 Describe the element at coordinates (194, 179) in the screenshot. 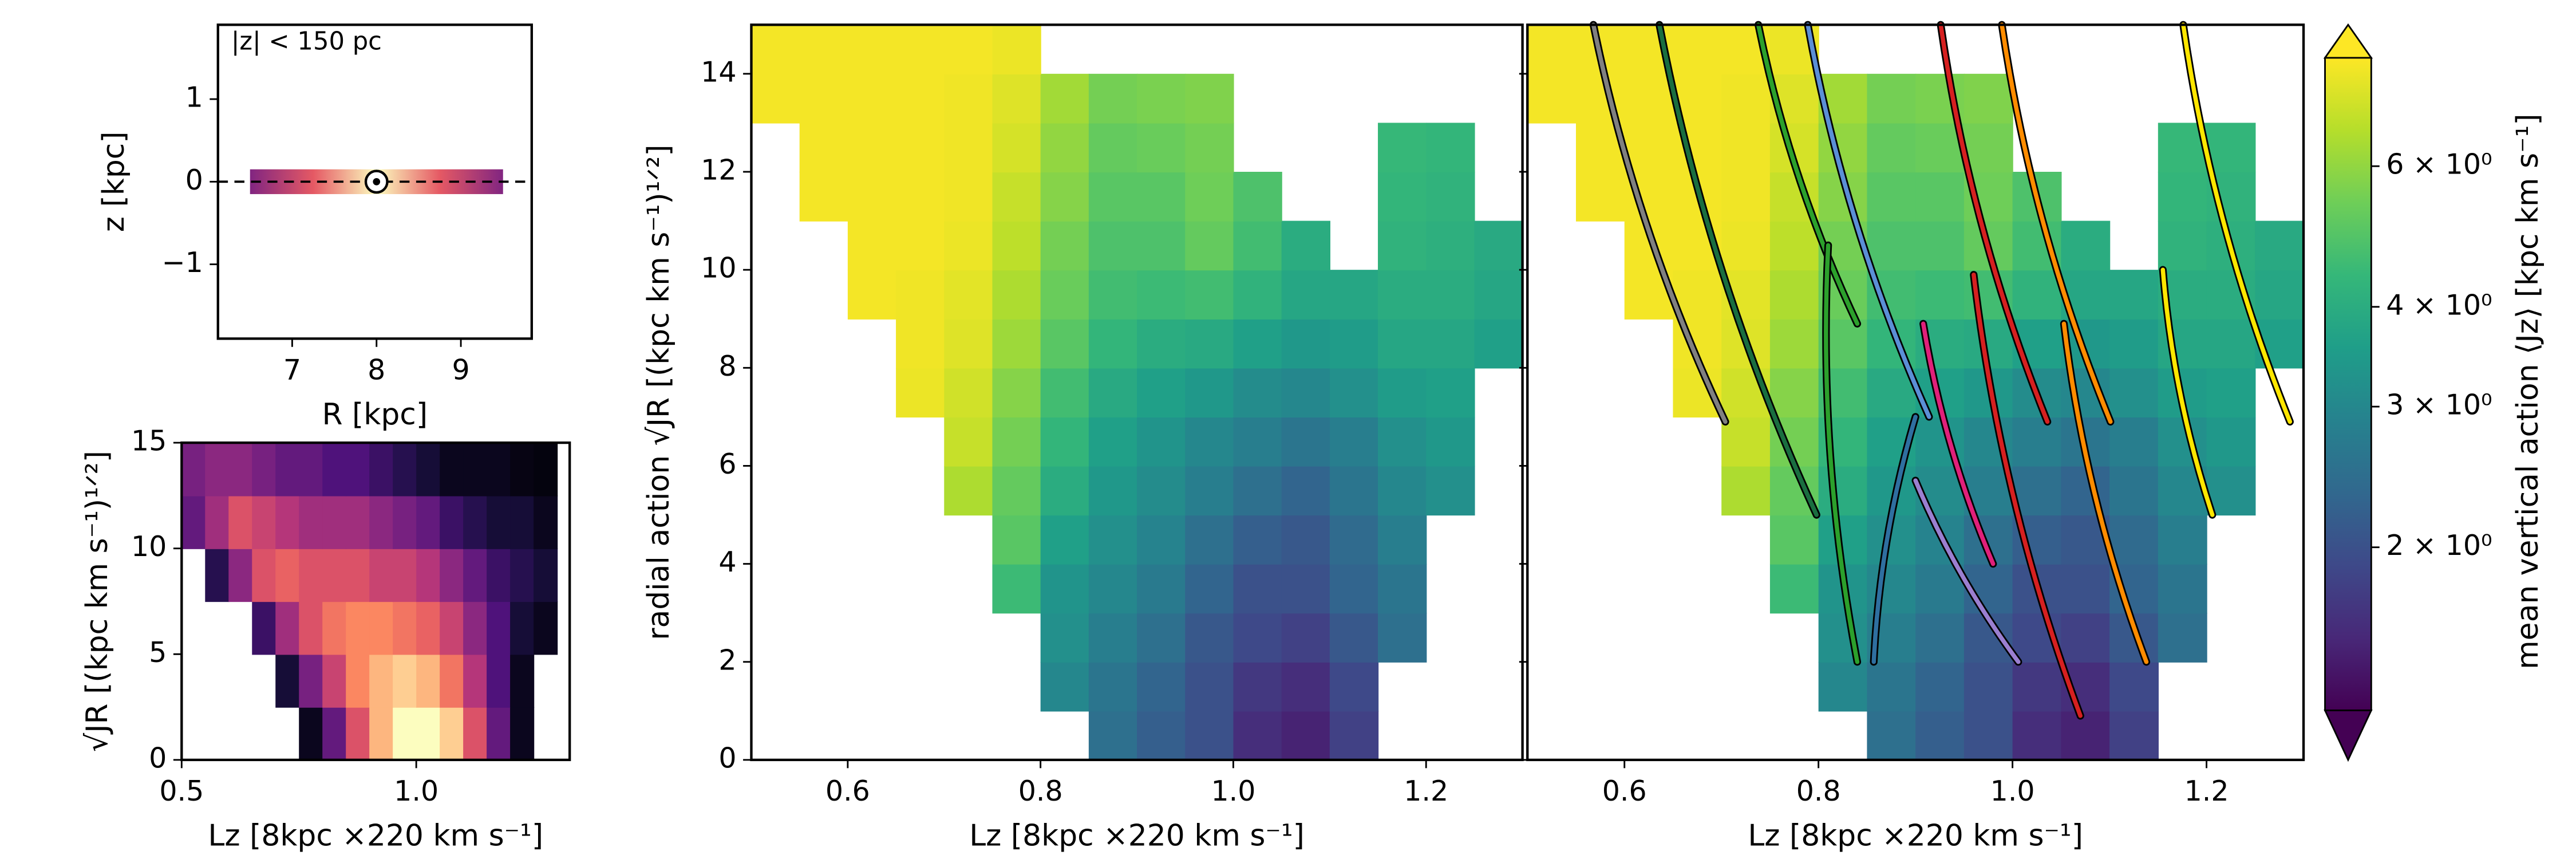

I see `y-tick-label: 0` at that location.